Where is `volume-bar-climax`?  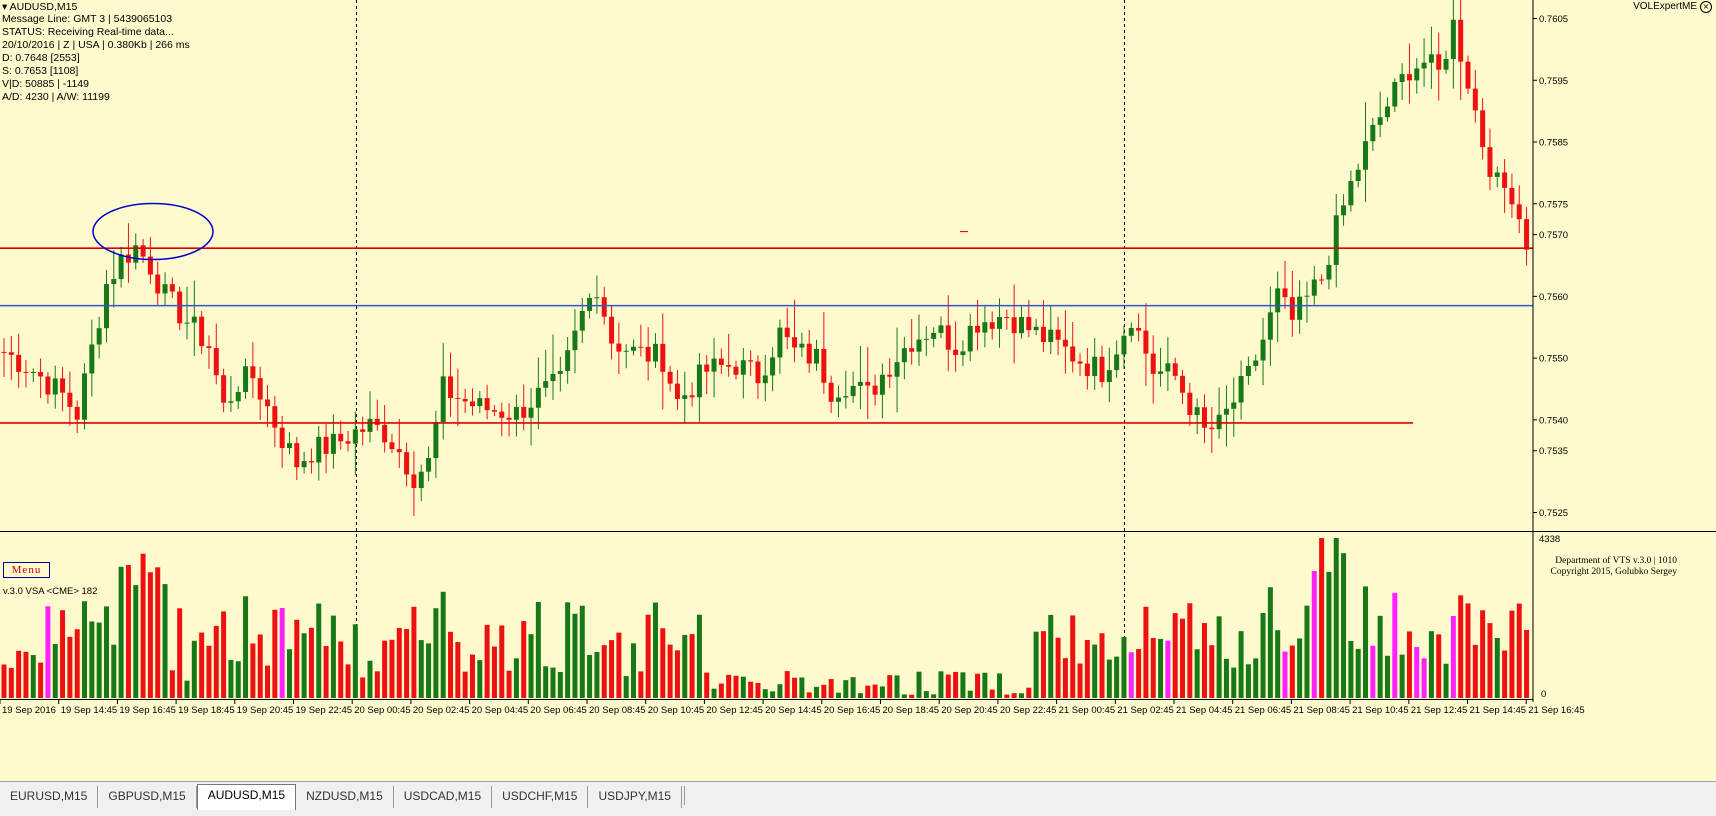 volume-bar-climax is located at coordinates (1424, 678).